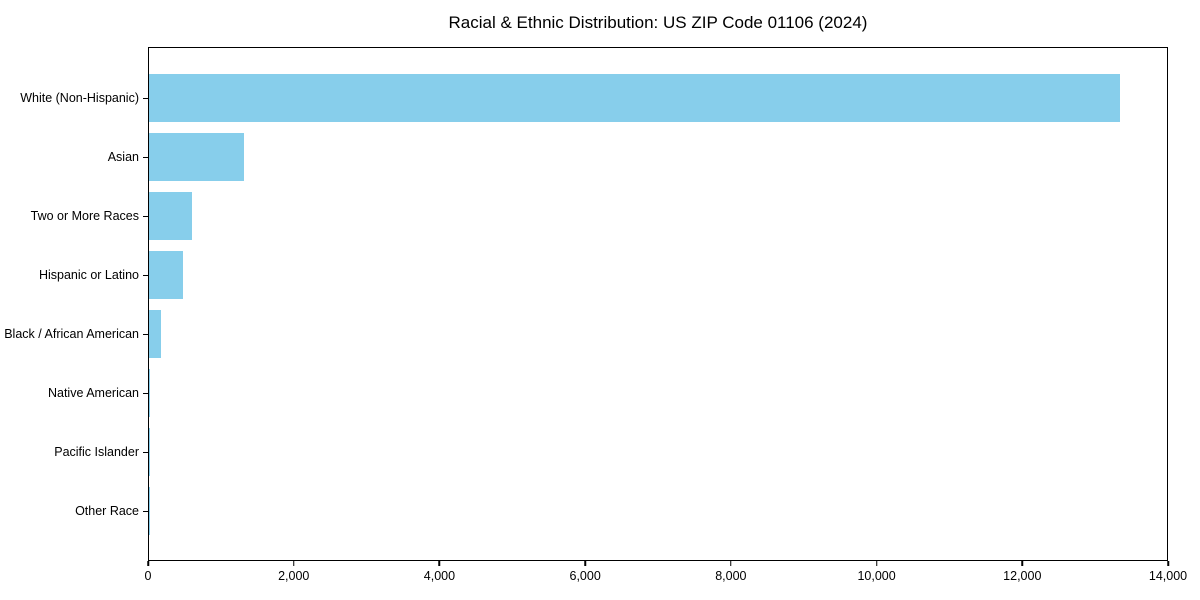 Image resolution: width=1200 pixels, height=600 pixels. Describe the element at coordinates (79, 97) in the screenshot. I see `y-tick-label: White (Non-Hispanic)` at that location.